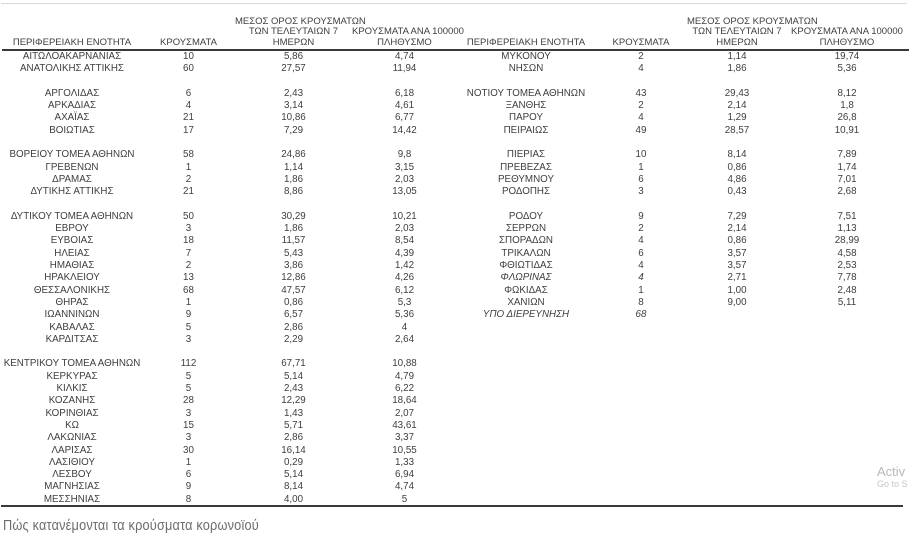 This screenshot has width=913, height=559. What do you see at coordinates (188, 425) in the screenshot?
I see `cases-cell: 15` at bounding box center [188, 425].